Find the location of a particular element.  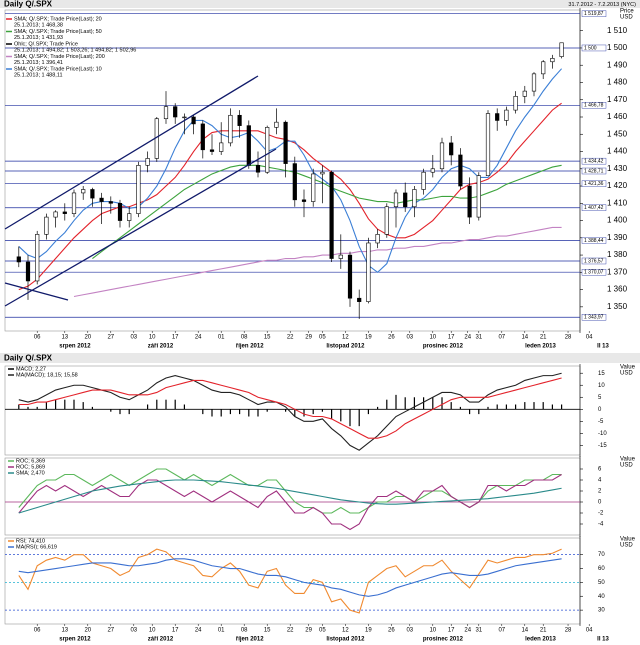

legend-label: SMA; Q/.SPX; Trade Price(Last); 20 is located at coordinates (58, 19).